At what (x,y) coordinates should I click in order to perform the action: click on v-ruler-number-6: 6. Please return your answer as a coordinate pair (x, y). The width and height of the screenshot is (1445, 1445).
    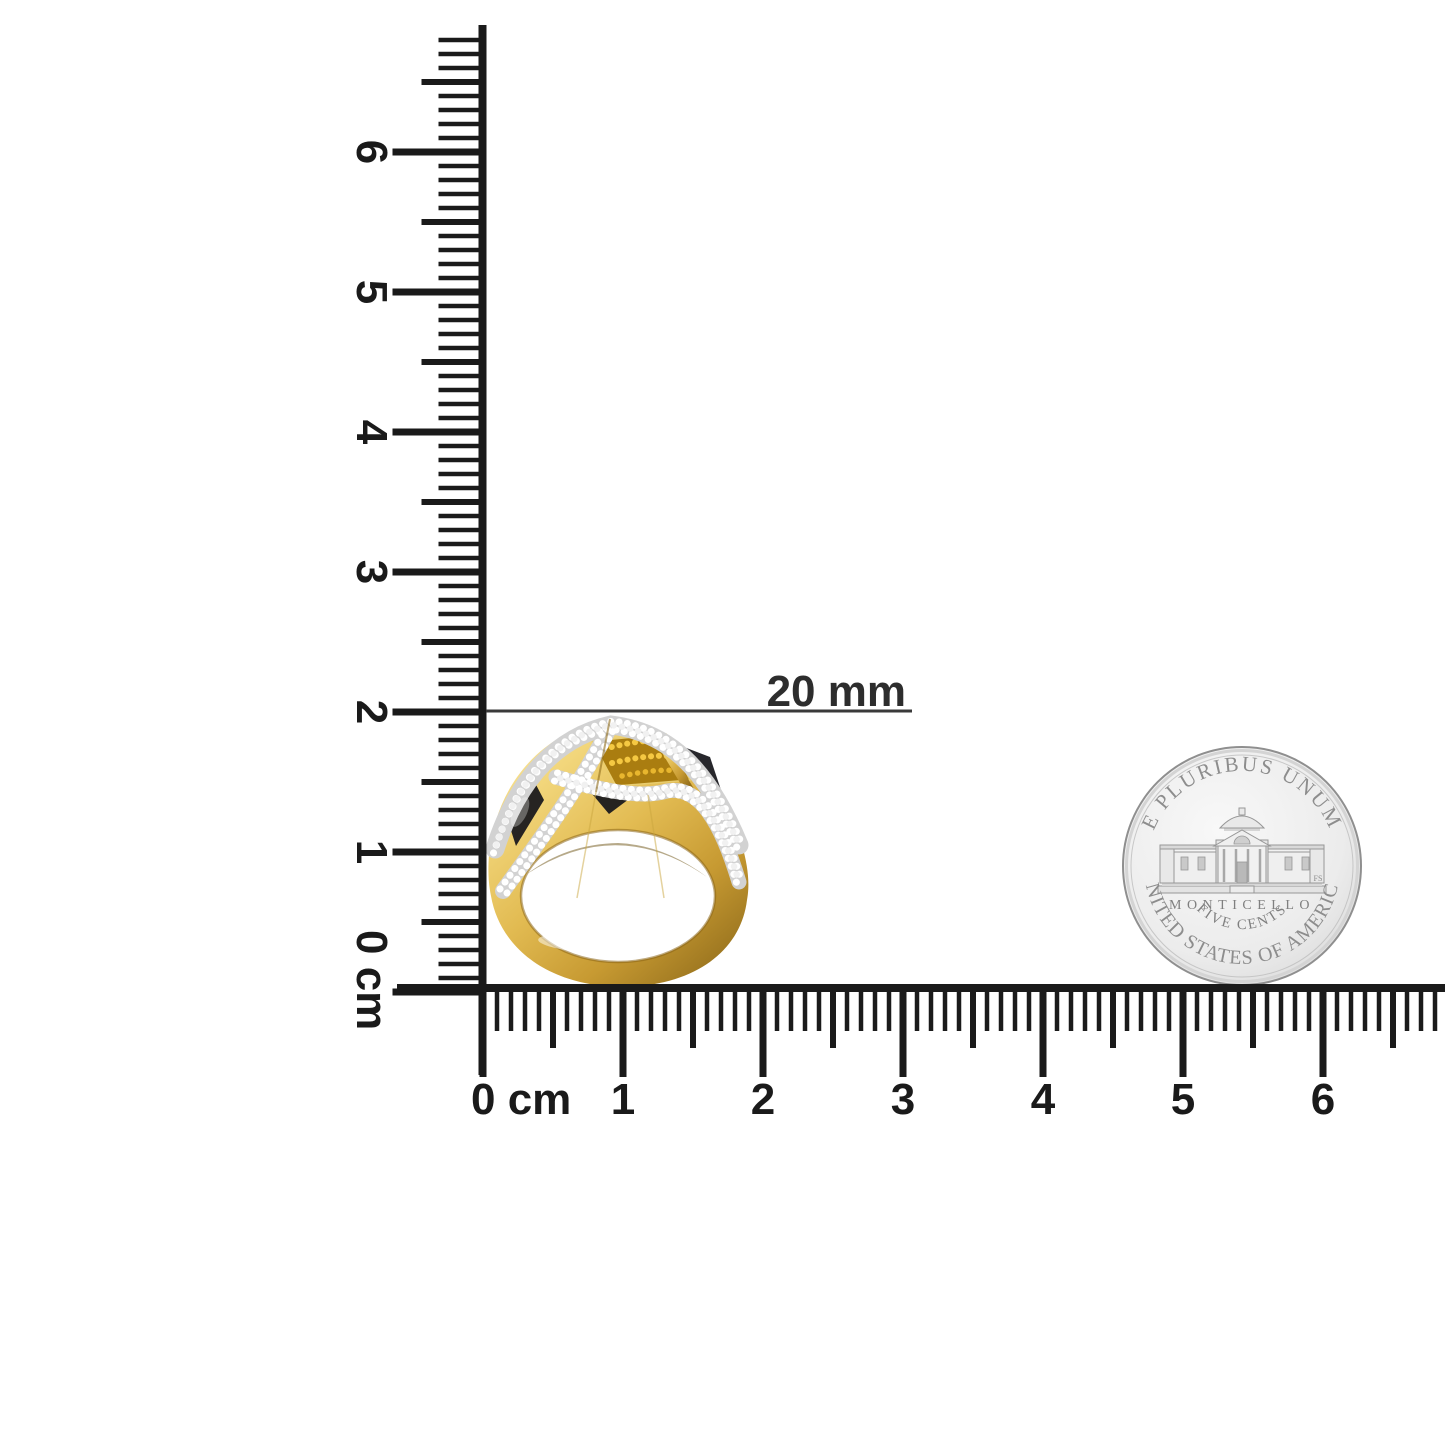
    Looking at the image, I should click on (371, 152).